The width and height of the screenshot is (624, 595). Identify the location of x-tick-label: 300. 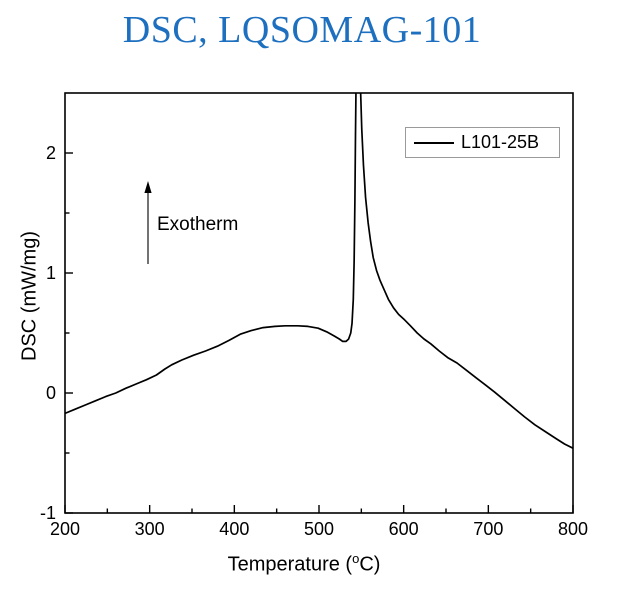
(149, 529).